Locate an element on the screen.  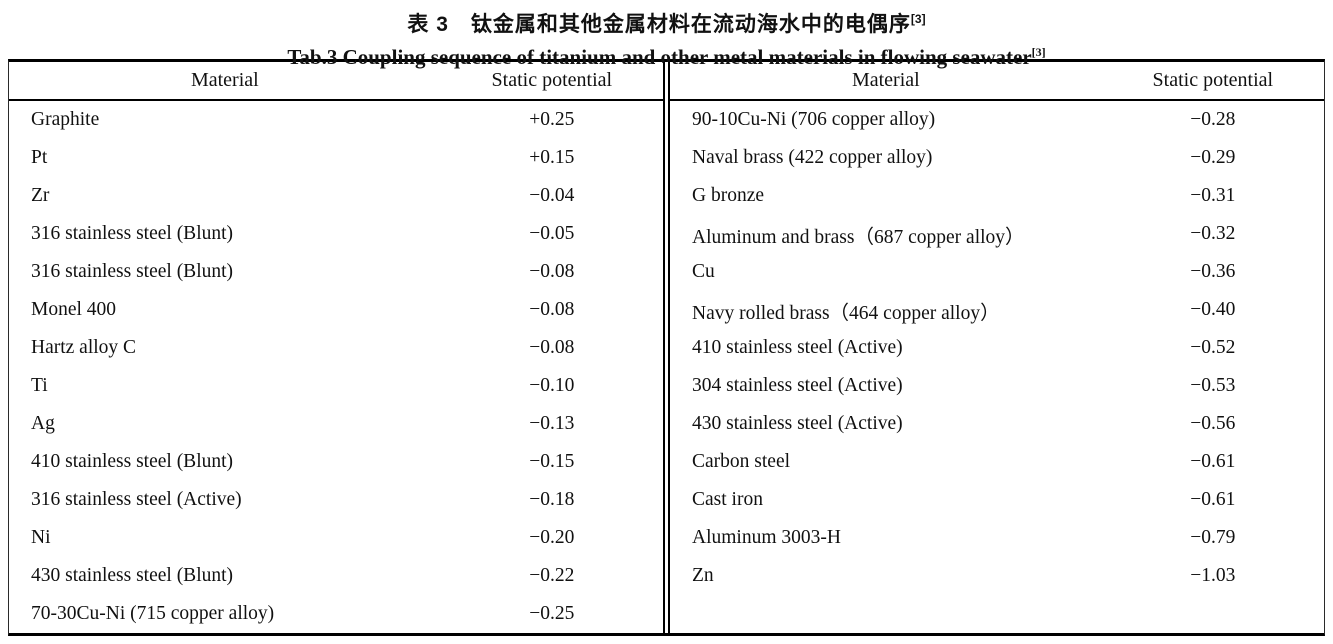
table-row: 410 stainless steel (Blunt) −0.15 is located at coordinates (336, 462).